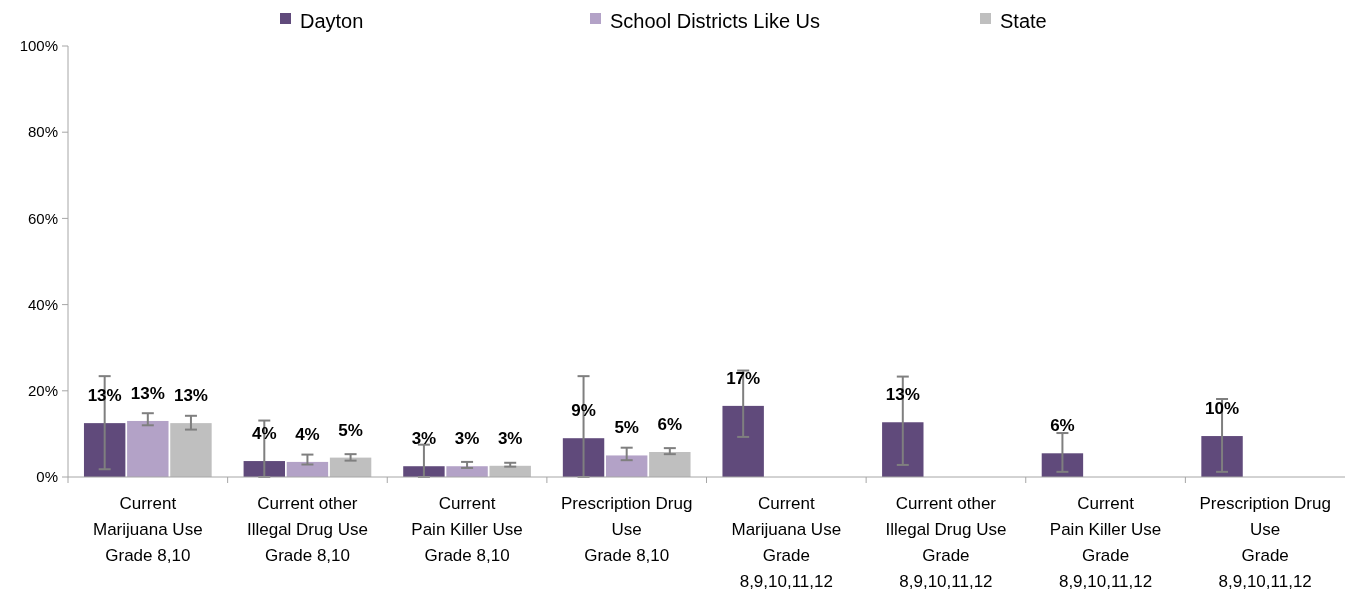 The height and width of the screenshot is (595, 1369). What do you see at coordinates (1105, 542) in the screenshot?
I see `x-tick-label: Current Pain Killer Use Grade 8,9,10,11,12` at bounding box center [1105, 542].